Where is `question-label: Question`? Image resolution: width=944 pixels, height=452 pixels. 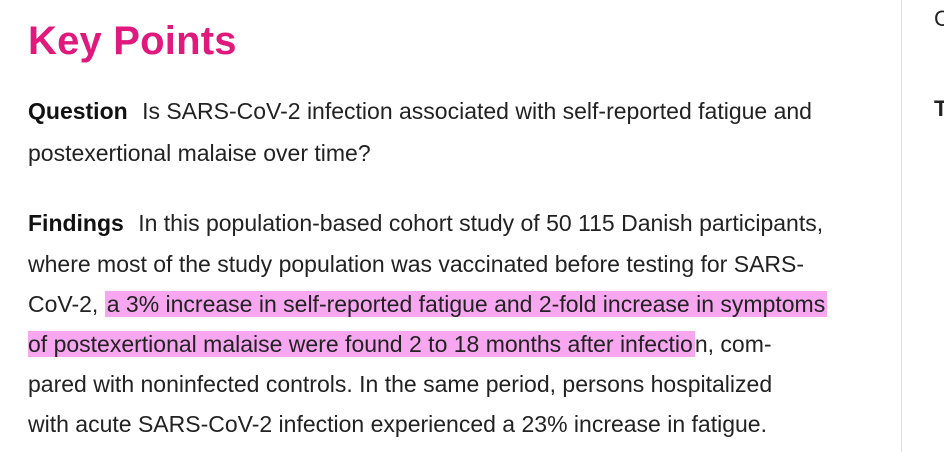
question-label: Question is located at coordinates (78, 111).